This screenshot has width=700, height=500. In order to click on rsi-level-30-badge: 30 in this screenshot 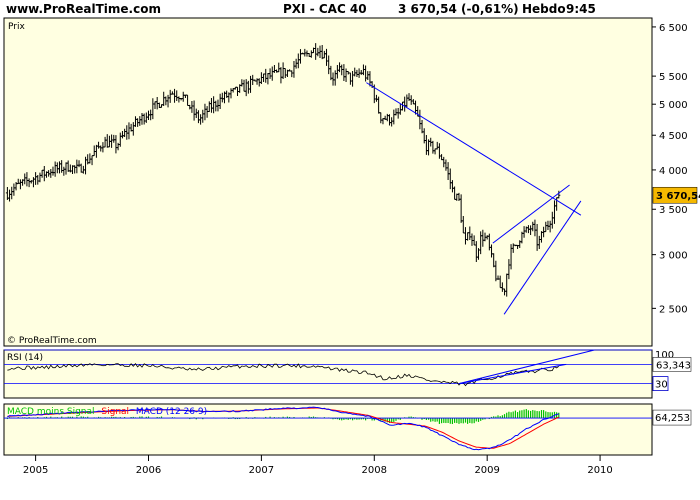, I will do `click(660, 384)`.